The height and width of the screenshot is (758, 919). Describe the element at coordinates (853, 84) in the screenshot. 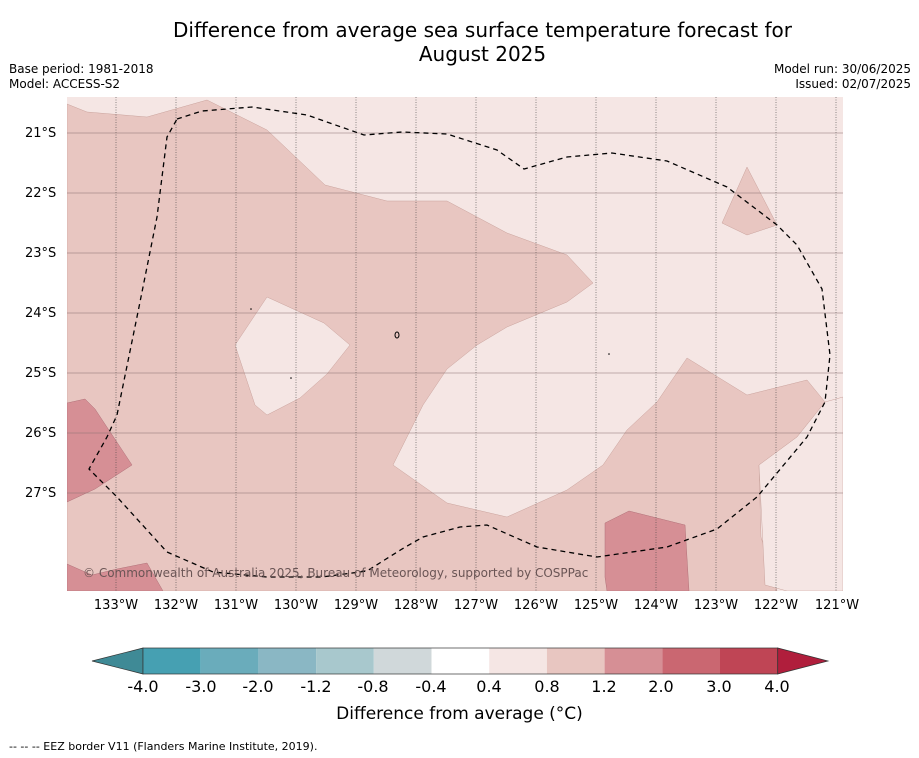

I see `issued-date: Issued: 02/07/2025` at that location.